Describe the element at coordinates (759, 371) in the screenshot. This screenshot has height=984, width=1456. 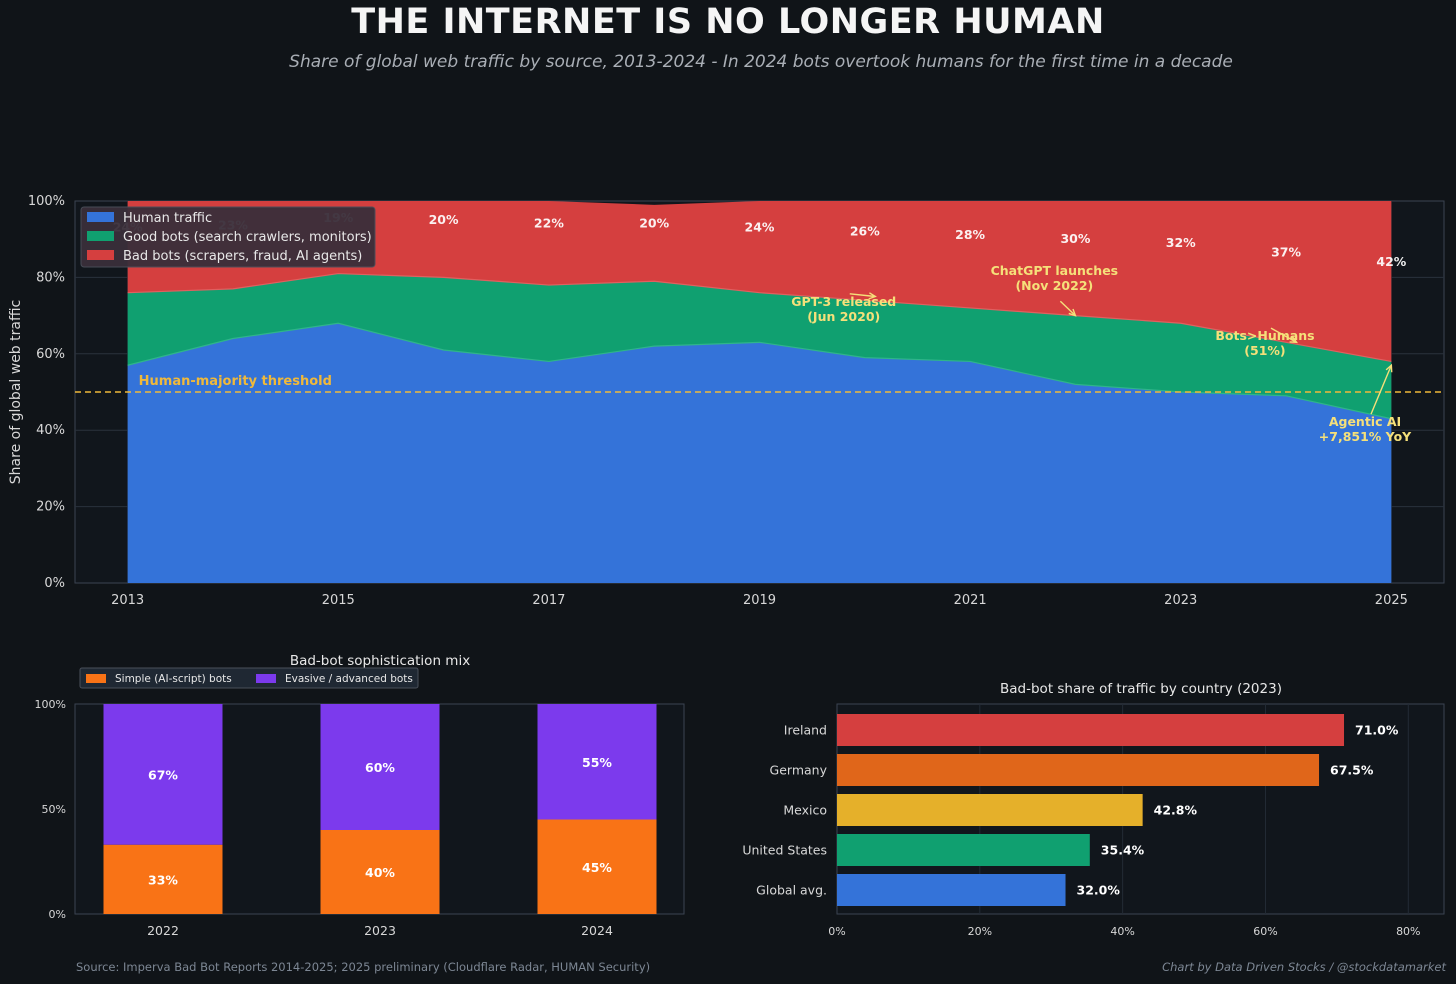
I see `human-traffic-line` at that location.